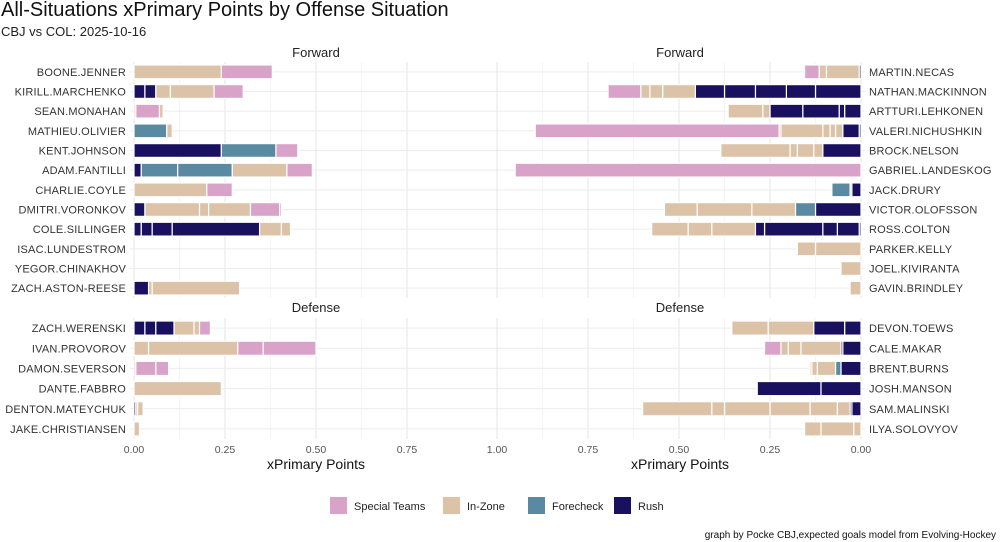  What do you see at coordinates (909, 230) in the screenshot?
I see `player-label: ROSS.COLTON` at bounding box center [909, 230].